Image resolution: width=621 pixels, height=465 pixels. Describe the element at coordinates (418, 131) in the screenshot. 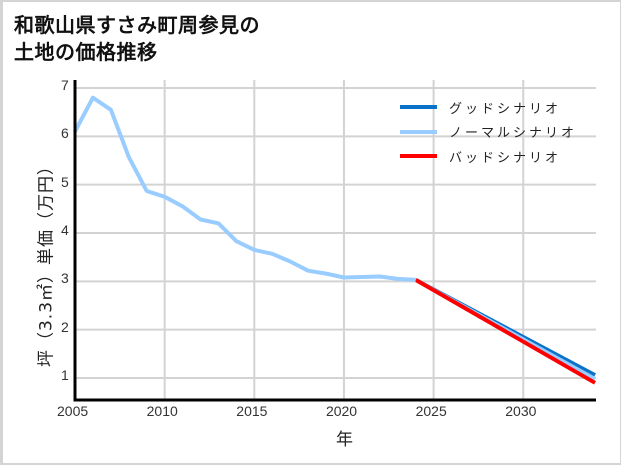

I see `legend-swatch-normal` at that location.